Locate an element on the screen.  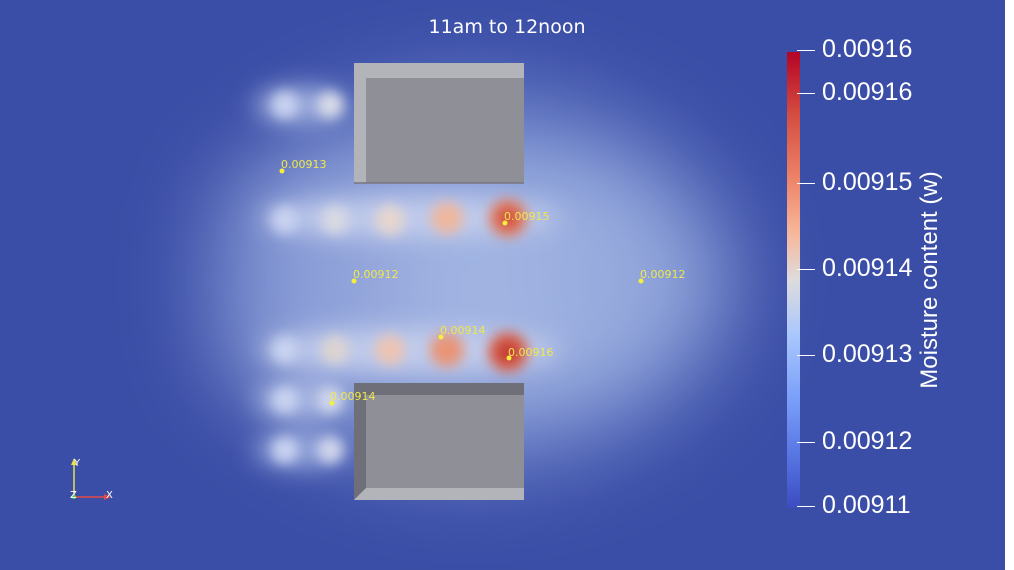
probe-label: 0.00915 is located at coordinates (527, 216).